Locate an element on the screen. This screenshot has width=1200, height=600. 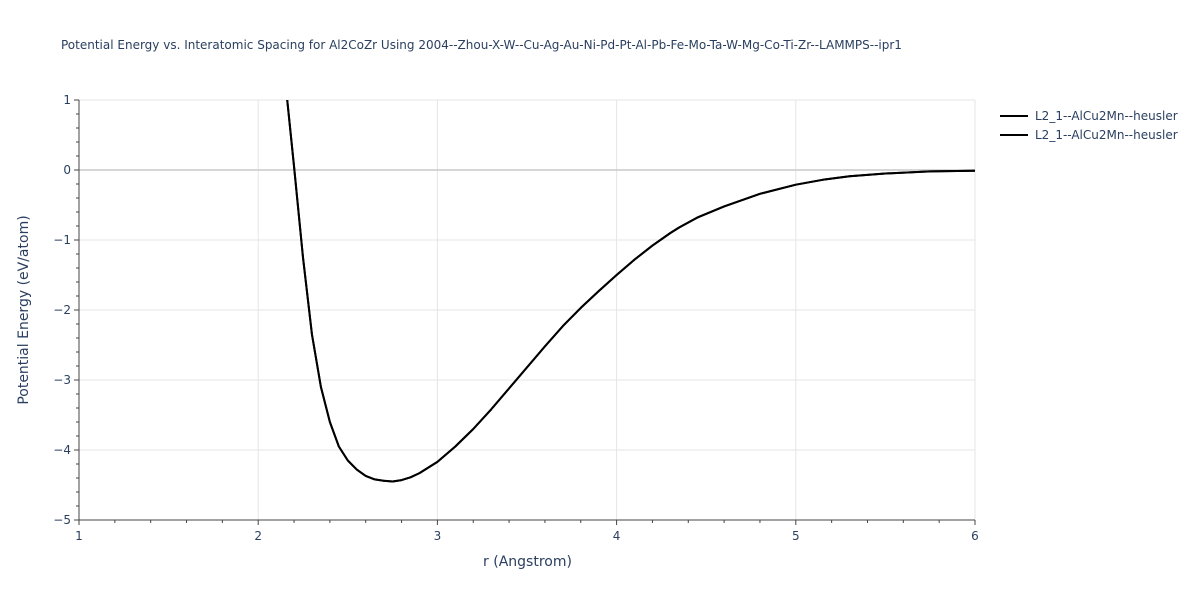
y-tick-label: −5 is located at coordinates (62, 520).